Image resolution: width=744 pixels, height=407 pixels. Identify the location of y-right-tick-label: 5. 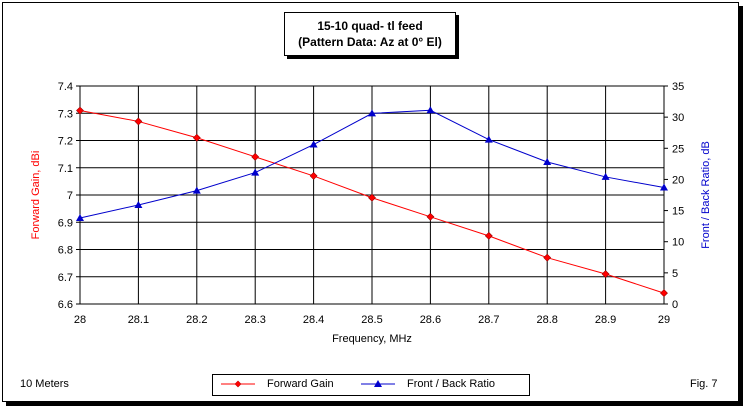
(675, 274).